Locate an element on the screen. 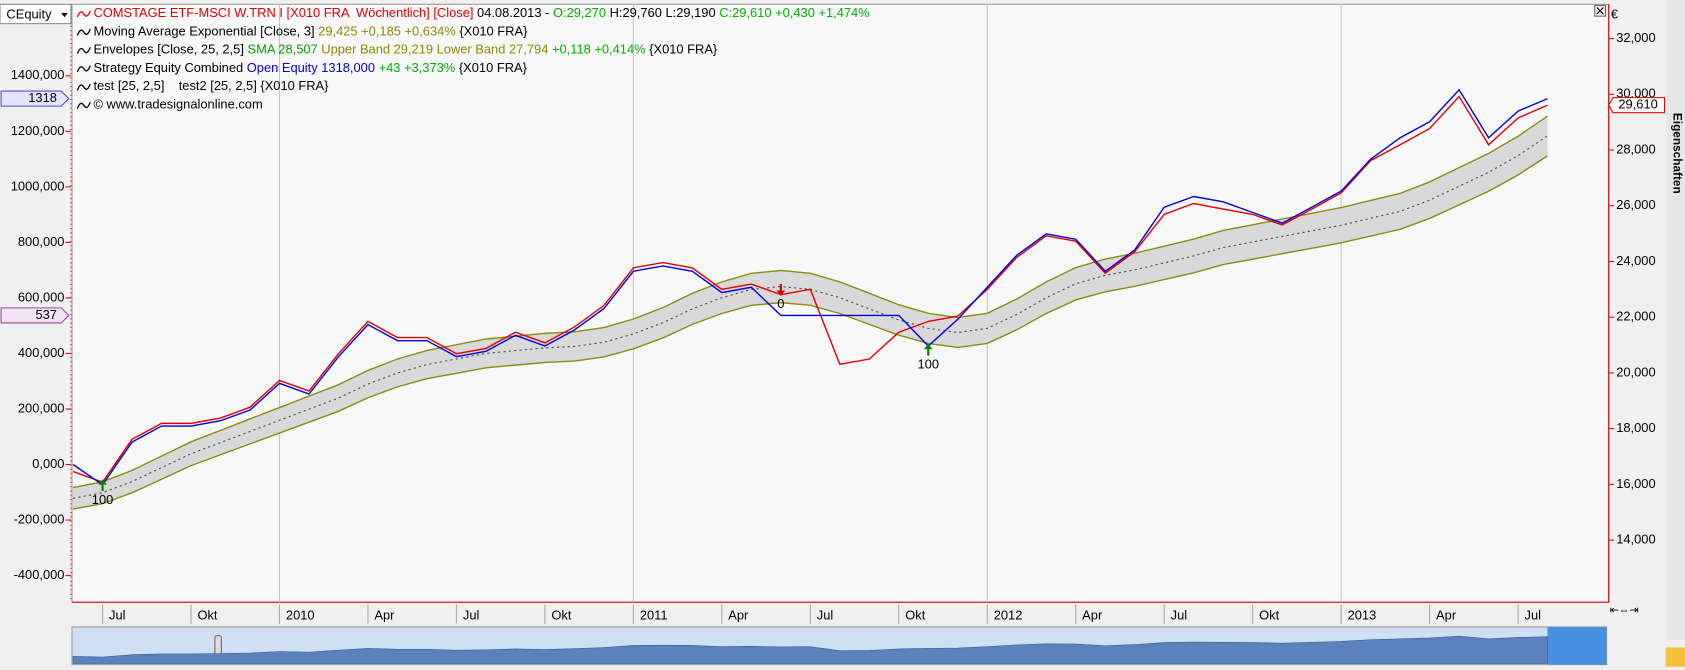 This screenshot has height=670, width=1685. trade-label: 0 is located at coordinates (780, 303).